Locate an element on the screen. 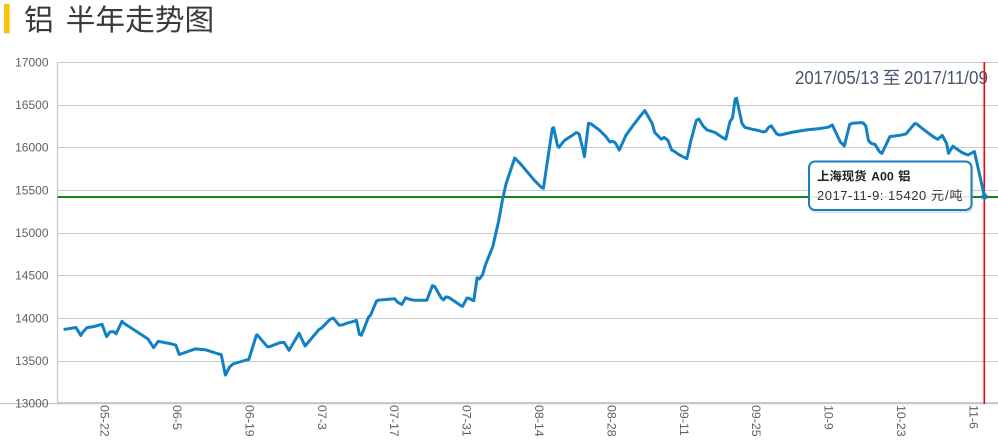  svg-text: 10-9 is located at coordinates (829, 417).